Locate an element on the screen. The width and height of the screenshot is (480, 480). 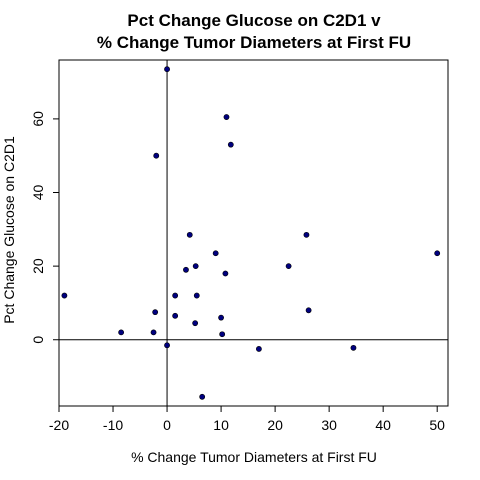
x-tick-label: 0 is located at coordinates (167, 425).